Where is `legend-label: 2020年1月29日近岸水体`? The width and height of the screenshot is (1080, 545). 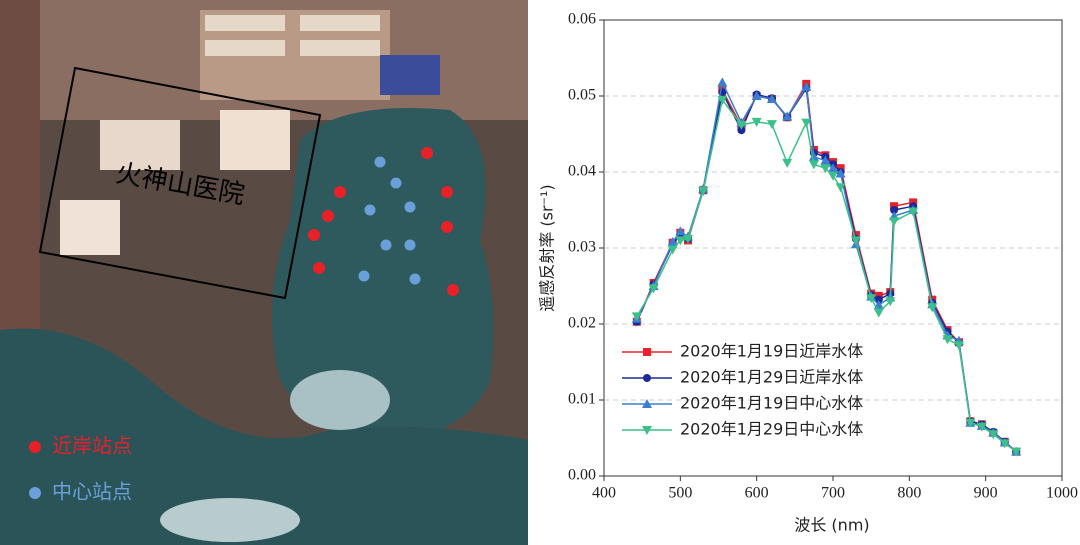 legend-label: 2020年1月29日近岸水体 is located at coordinates (771, 377).